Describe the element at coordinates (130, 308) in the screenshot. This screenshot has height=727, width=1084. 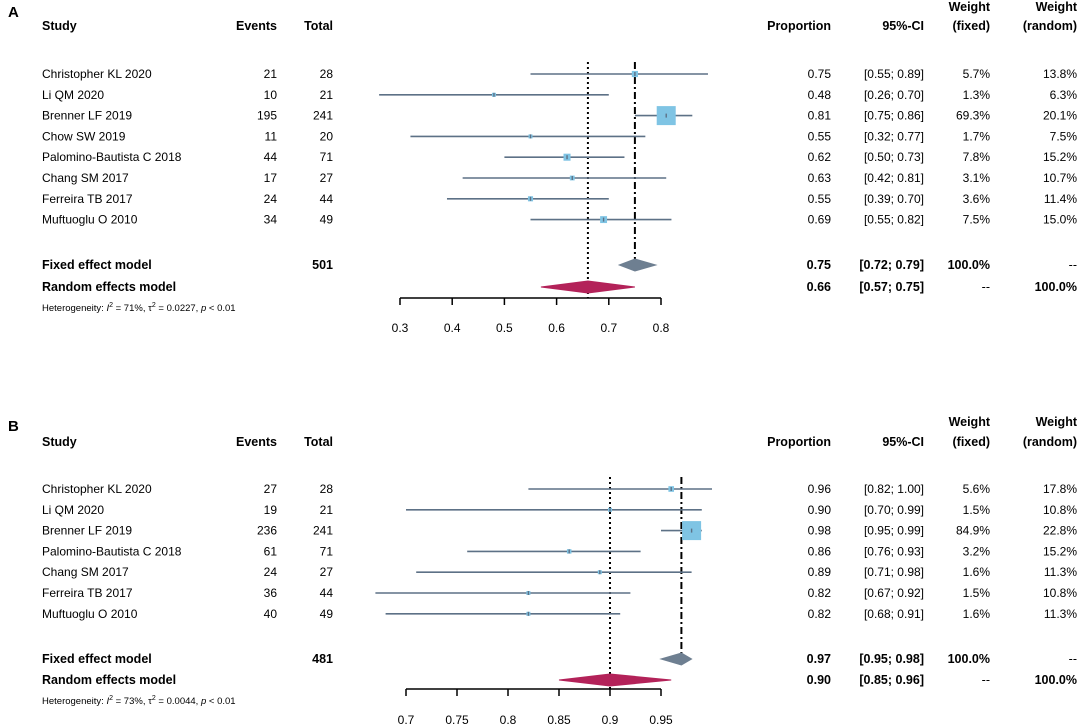
I see `het-i2-value: = 71%,` at that location.